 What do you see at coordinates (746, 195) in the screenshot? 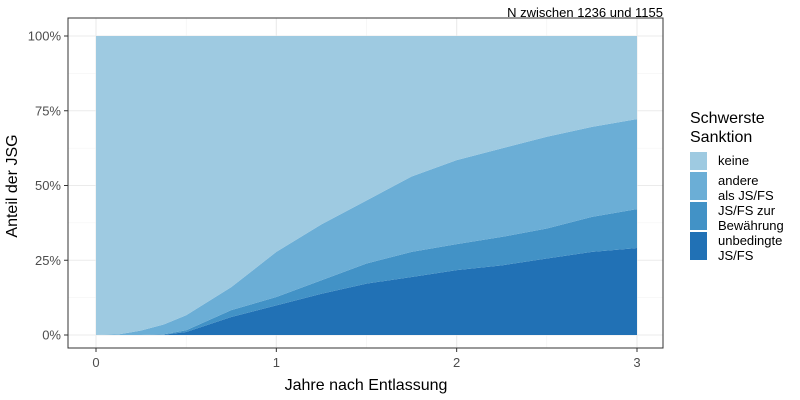
I see `legend-label: als JS/FS` at bounding box center [746, 195].